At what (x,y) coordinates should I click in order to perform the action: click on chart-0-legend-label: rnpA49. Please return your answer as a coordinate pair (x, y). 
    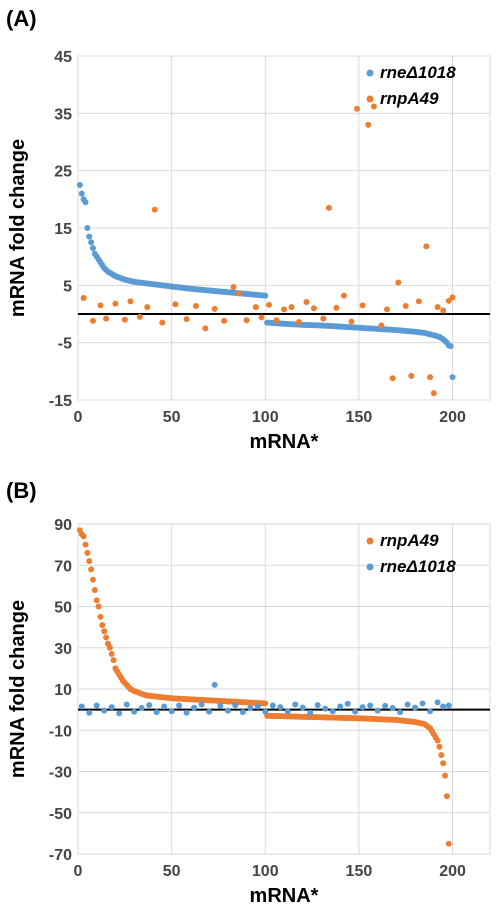
    Looking at the image, I should click on (409, 98).